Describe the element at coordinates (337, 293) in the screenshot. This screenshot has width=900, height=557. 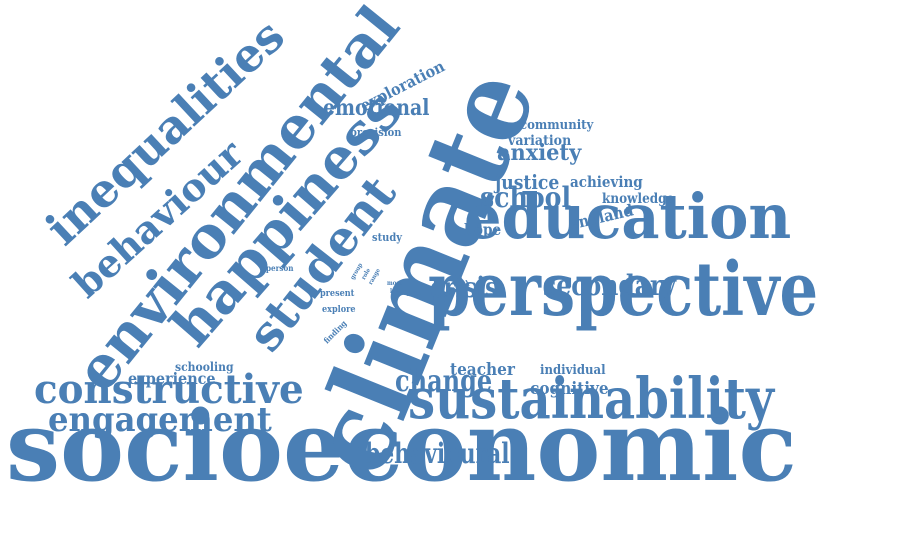
I see `word-present: present` at that location.